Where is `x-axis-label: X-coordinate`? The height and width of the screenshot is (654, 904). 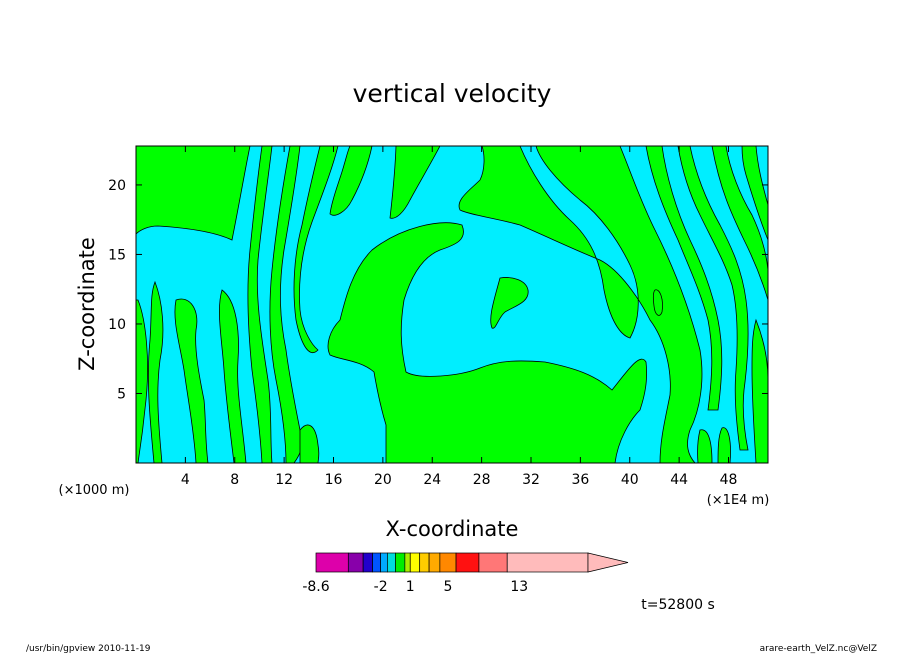
x-axis-label: X-coordinate is located at coordinates (452, 529).